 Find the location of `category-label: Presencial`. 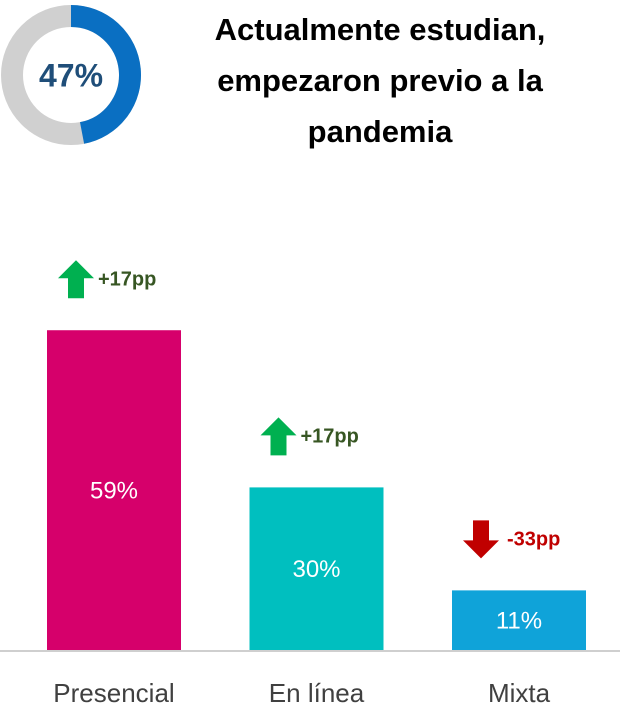

category-label: Presencial is located at coordinates (113, 693).